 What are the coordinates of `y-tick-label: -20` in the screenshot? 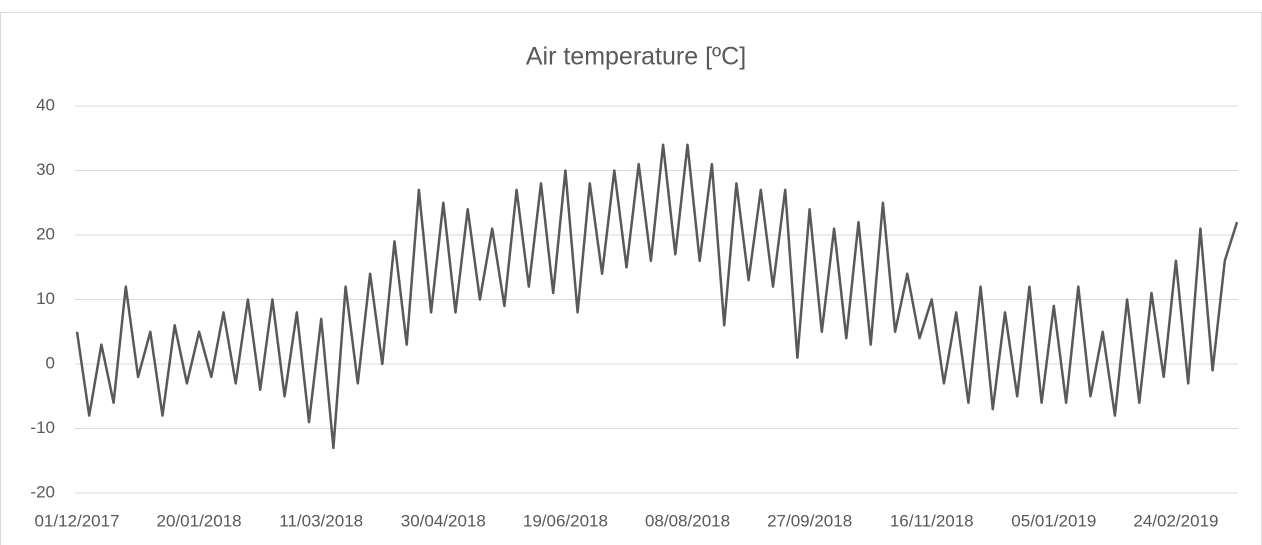 It's located at (42, 491).